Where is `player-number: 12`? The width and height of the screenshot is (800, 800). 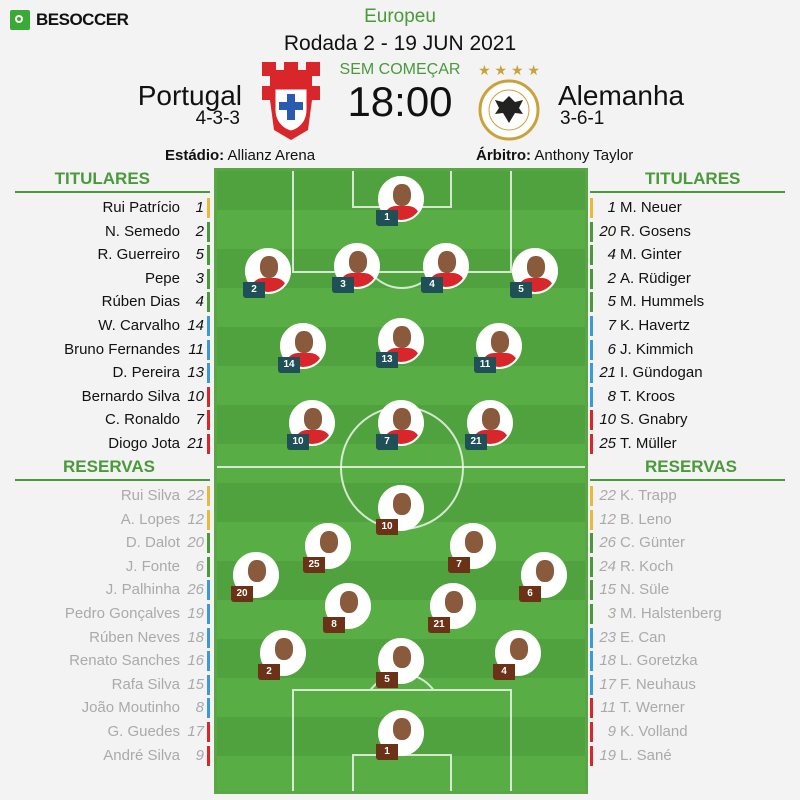
player-number: 12 is located at coordinates (607, 519).